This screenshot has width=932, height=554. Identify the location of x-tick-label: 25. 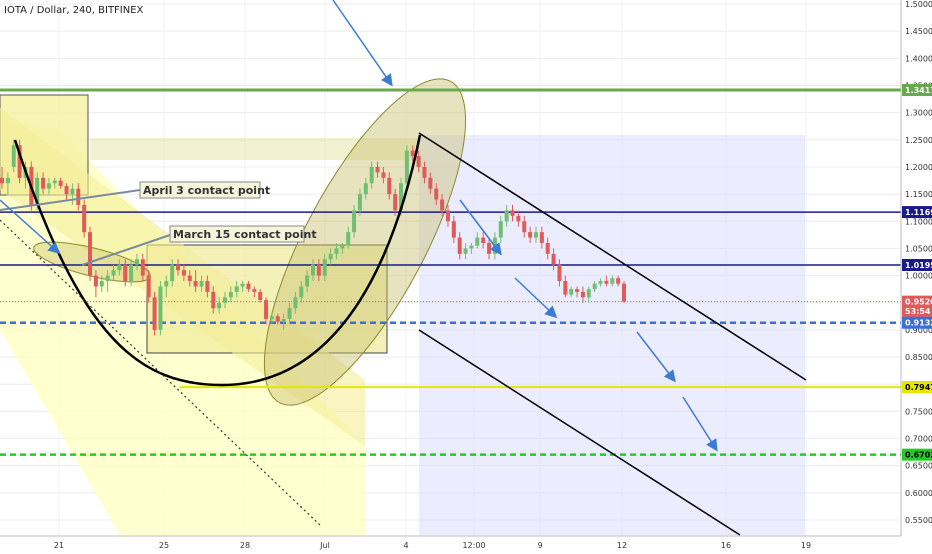
(164, 545).